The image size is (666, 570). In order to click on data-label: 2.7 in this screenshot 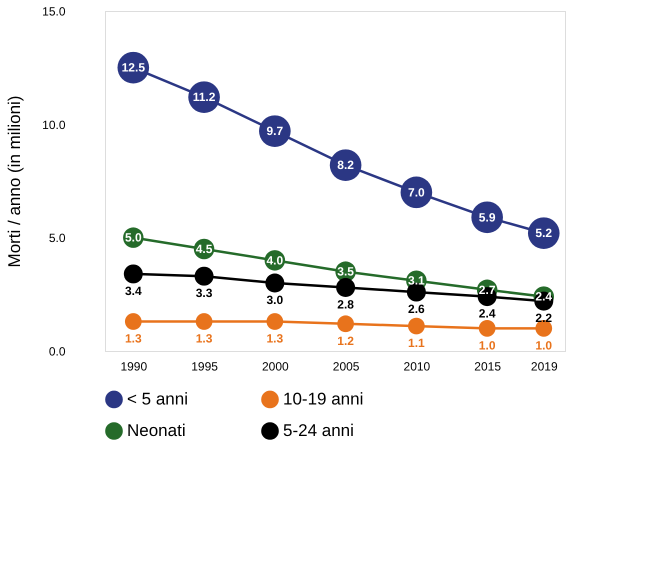, I will do `click(487, 289)`.